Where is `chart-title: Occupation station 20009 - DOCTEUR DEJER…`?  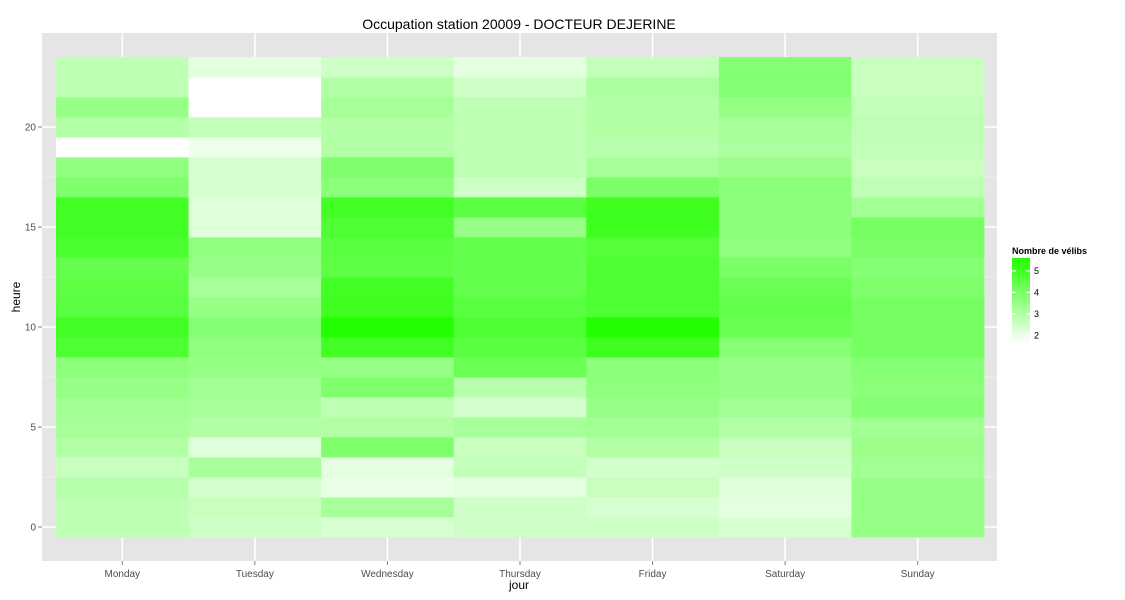 chart-title: Occupation station 20009 - DOCTEUR DEJER… is located at coordinates (519, 24).